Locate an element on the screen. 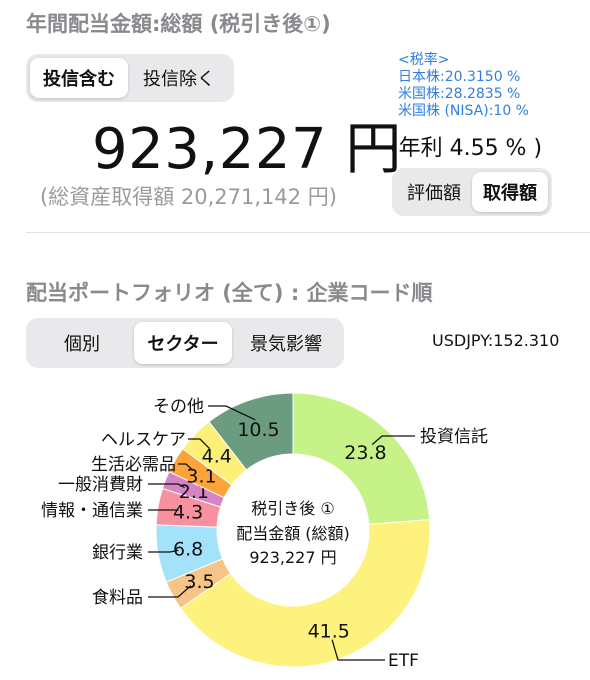 Image resolution: width=590 pixels, height=680 pixels. donut-value-label-6: 3.1 is located at coordinates (201, 476).